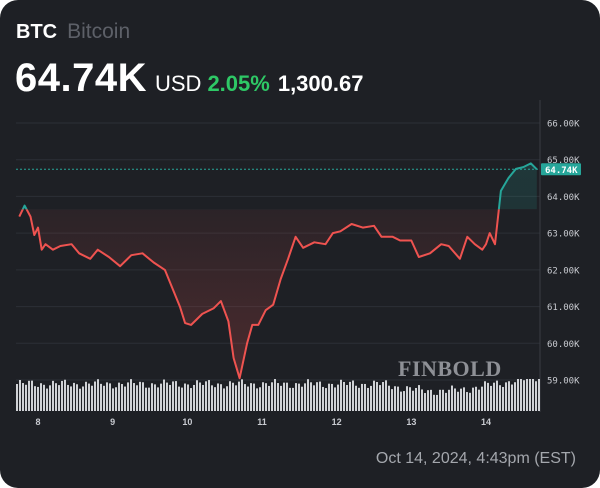  I want to click on y-tick-label: 60.00K, so click(563, 345).